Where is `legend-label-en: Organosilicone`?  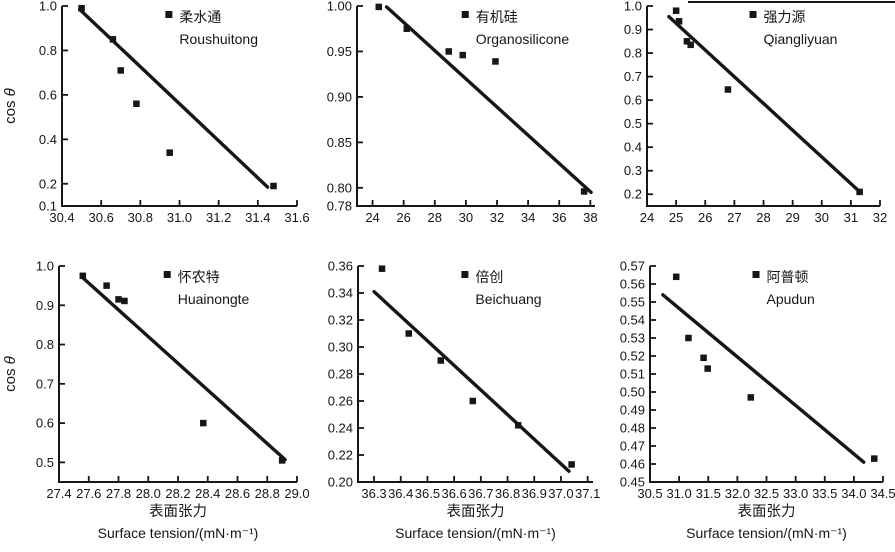
legend-label-en: Organosilicone is located at coordinates (523, 39).